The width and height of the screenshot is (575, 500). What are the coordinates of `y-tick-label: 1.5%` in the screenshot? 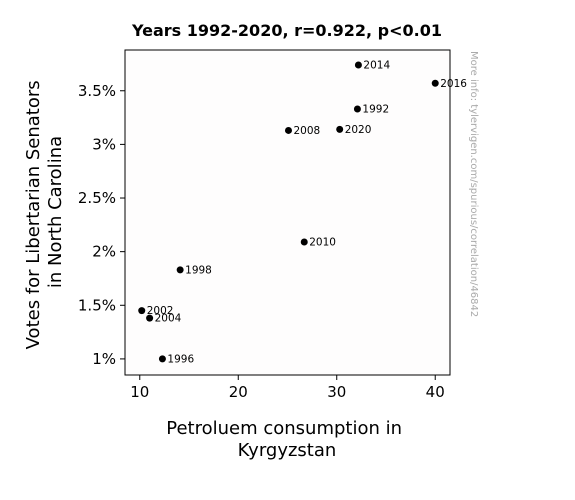 It's located at (97, 305).